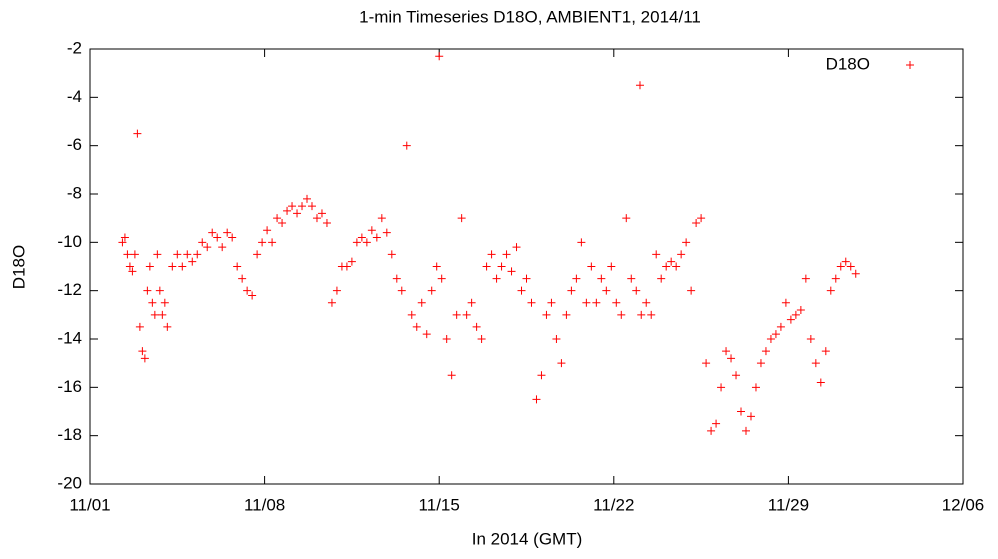  What do you see at coordinates (69, 337) in the screenshot?
I see `y-tick-label: -14` at bounding box center [69, 337].